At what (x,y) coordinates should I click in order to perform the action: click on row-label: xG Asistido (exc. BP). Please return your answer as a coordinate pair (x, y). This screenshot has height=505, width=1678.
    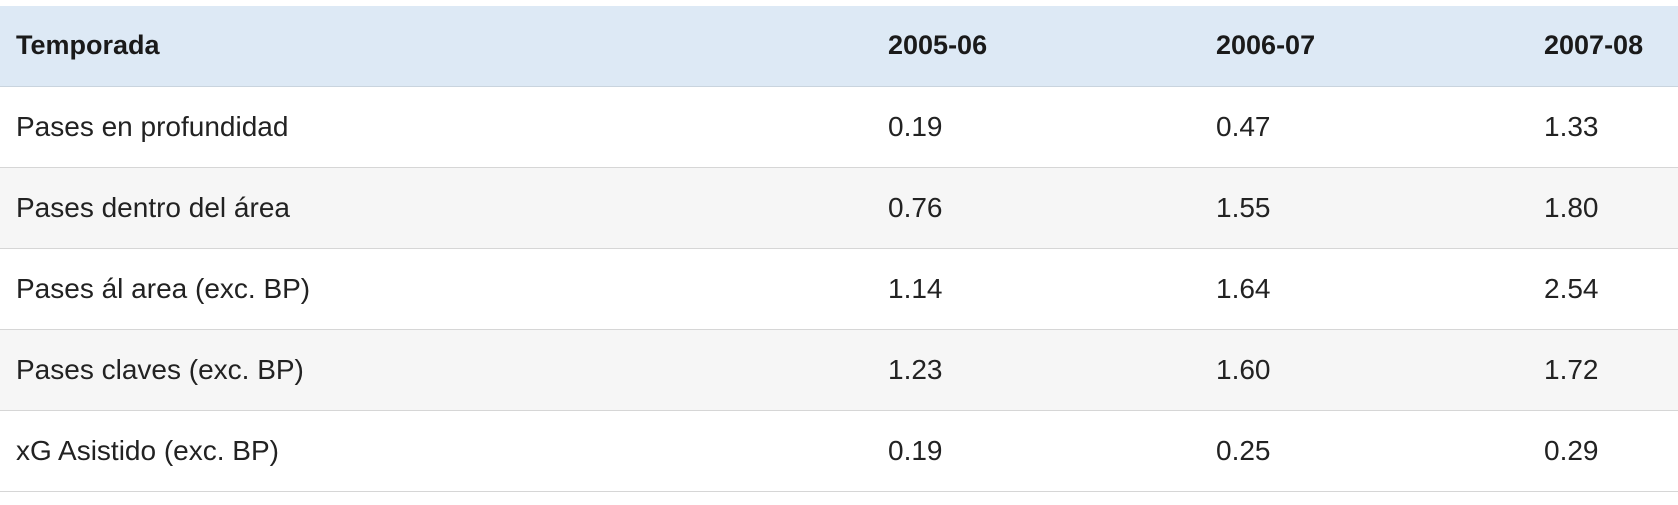
    Looking at the image, I should click on (147, 450).